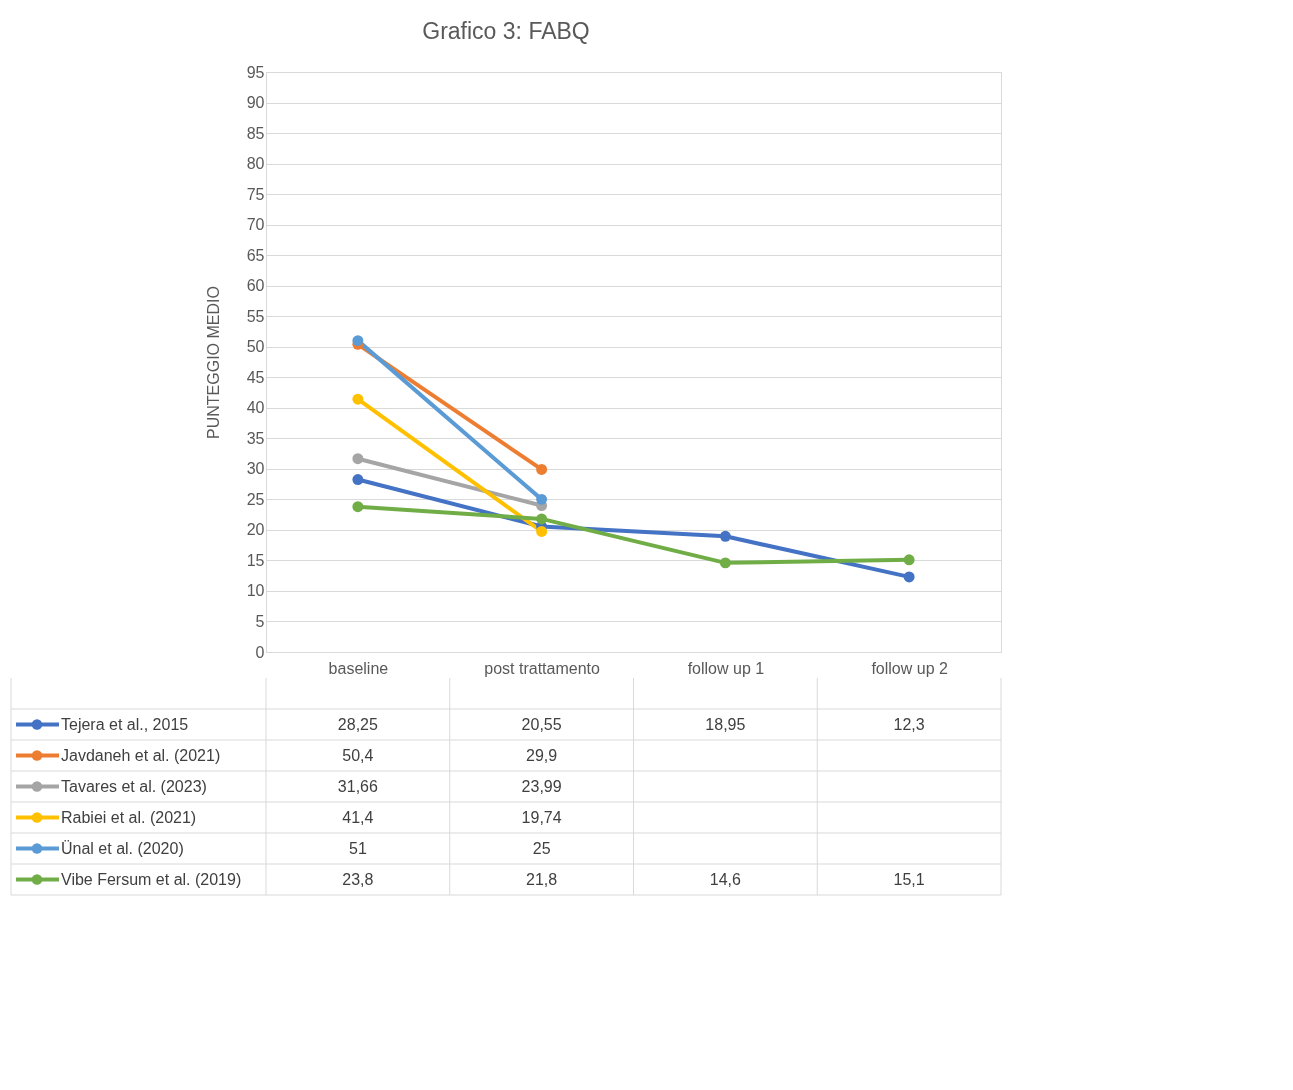  Describe the element at coordinates (255, 530) in the screenshot. I see `y-tick-label: 20` at that location.